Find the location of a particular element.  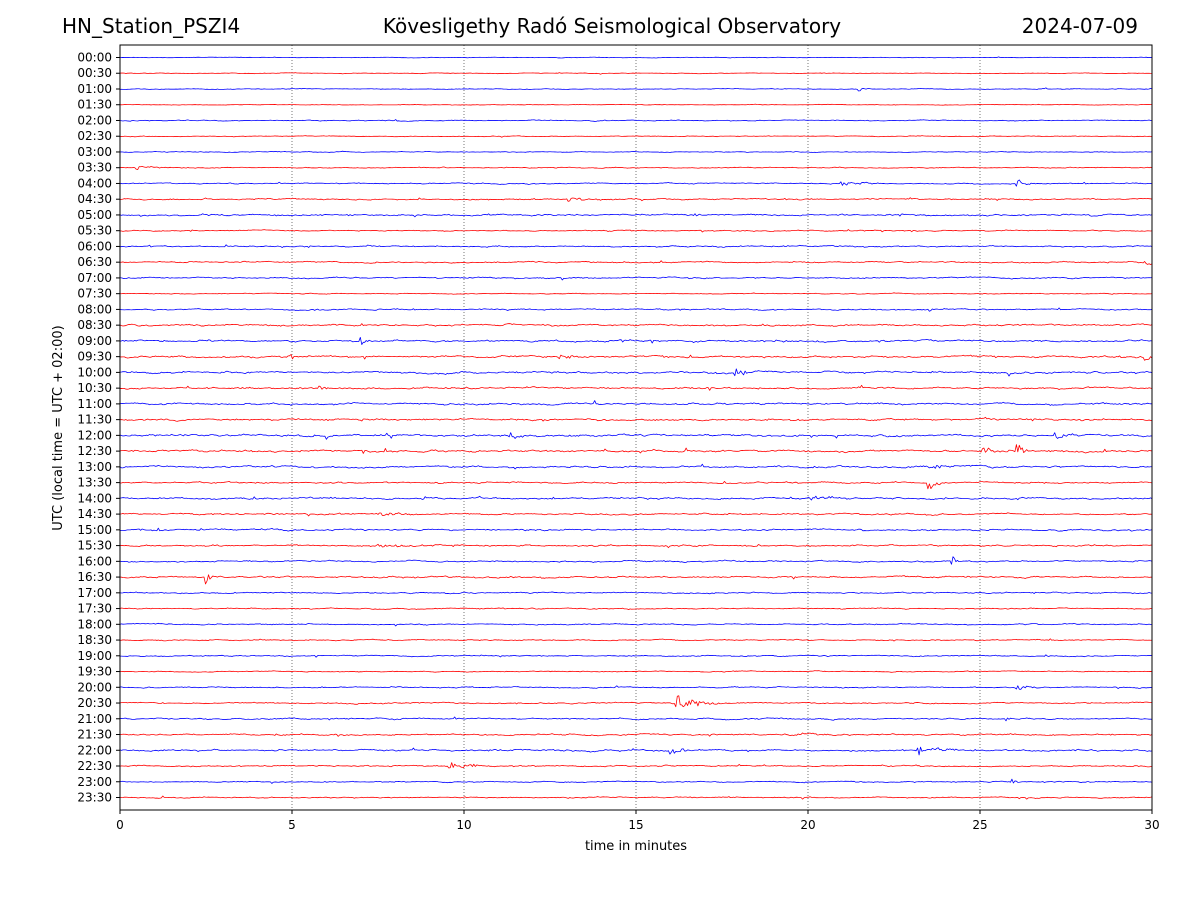

y-tick-label: 15:30 is located at coordinates (94, 546).